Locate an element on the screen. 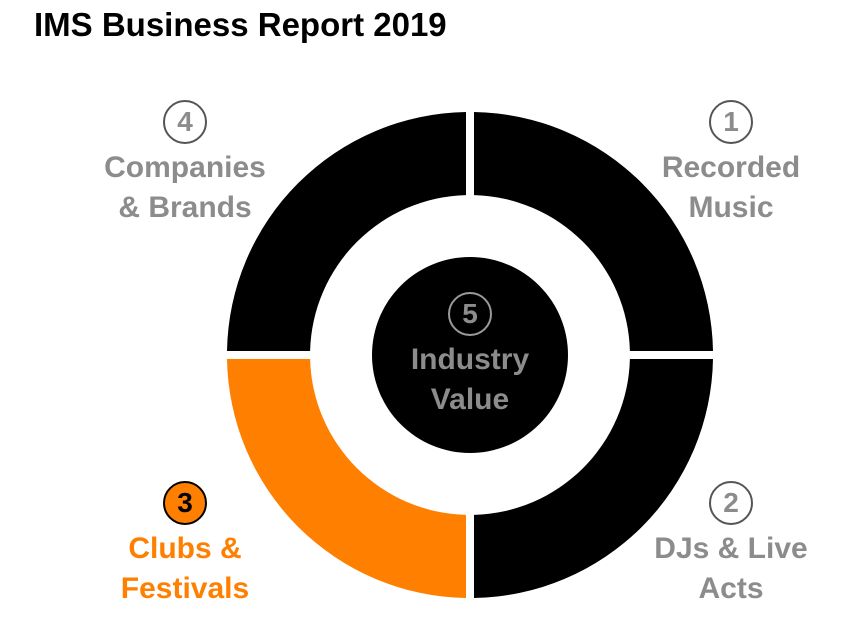 This screenshot has height=625, width=857. number-badge-1: 1 is located at coordinates (731, 122).